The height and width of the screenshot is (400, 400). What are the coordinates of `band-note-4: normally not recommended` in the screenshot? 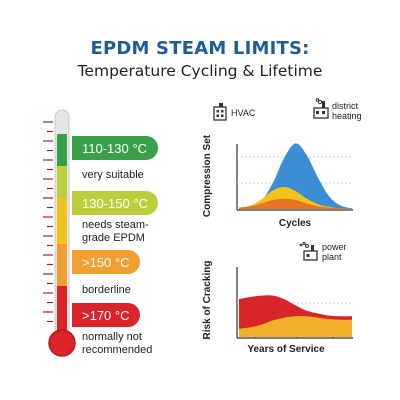 It's located at (117, 343).